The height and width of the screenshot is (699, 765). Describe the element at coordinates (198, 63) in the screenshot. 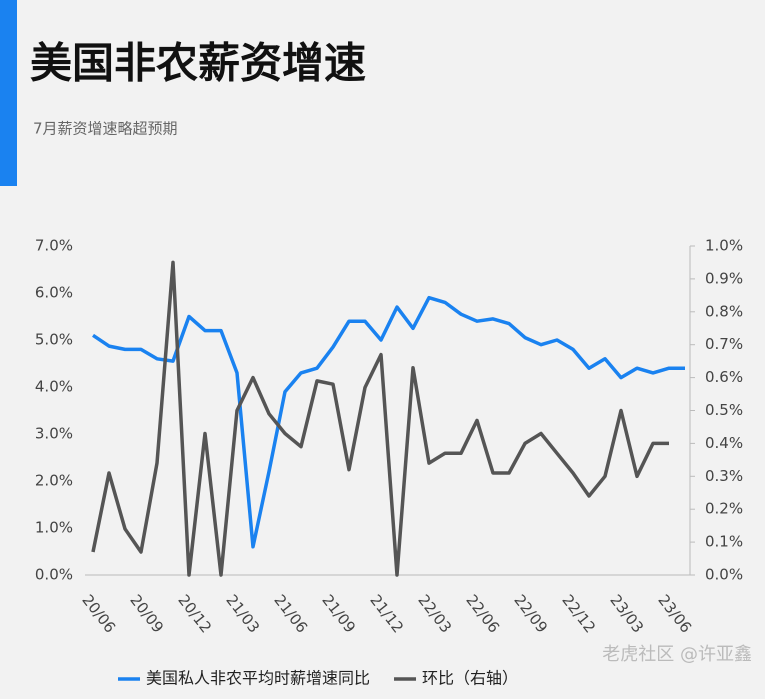

I see `chart-title: 美国非农薪资增速` at that location.